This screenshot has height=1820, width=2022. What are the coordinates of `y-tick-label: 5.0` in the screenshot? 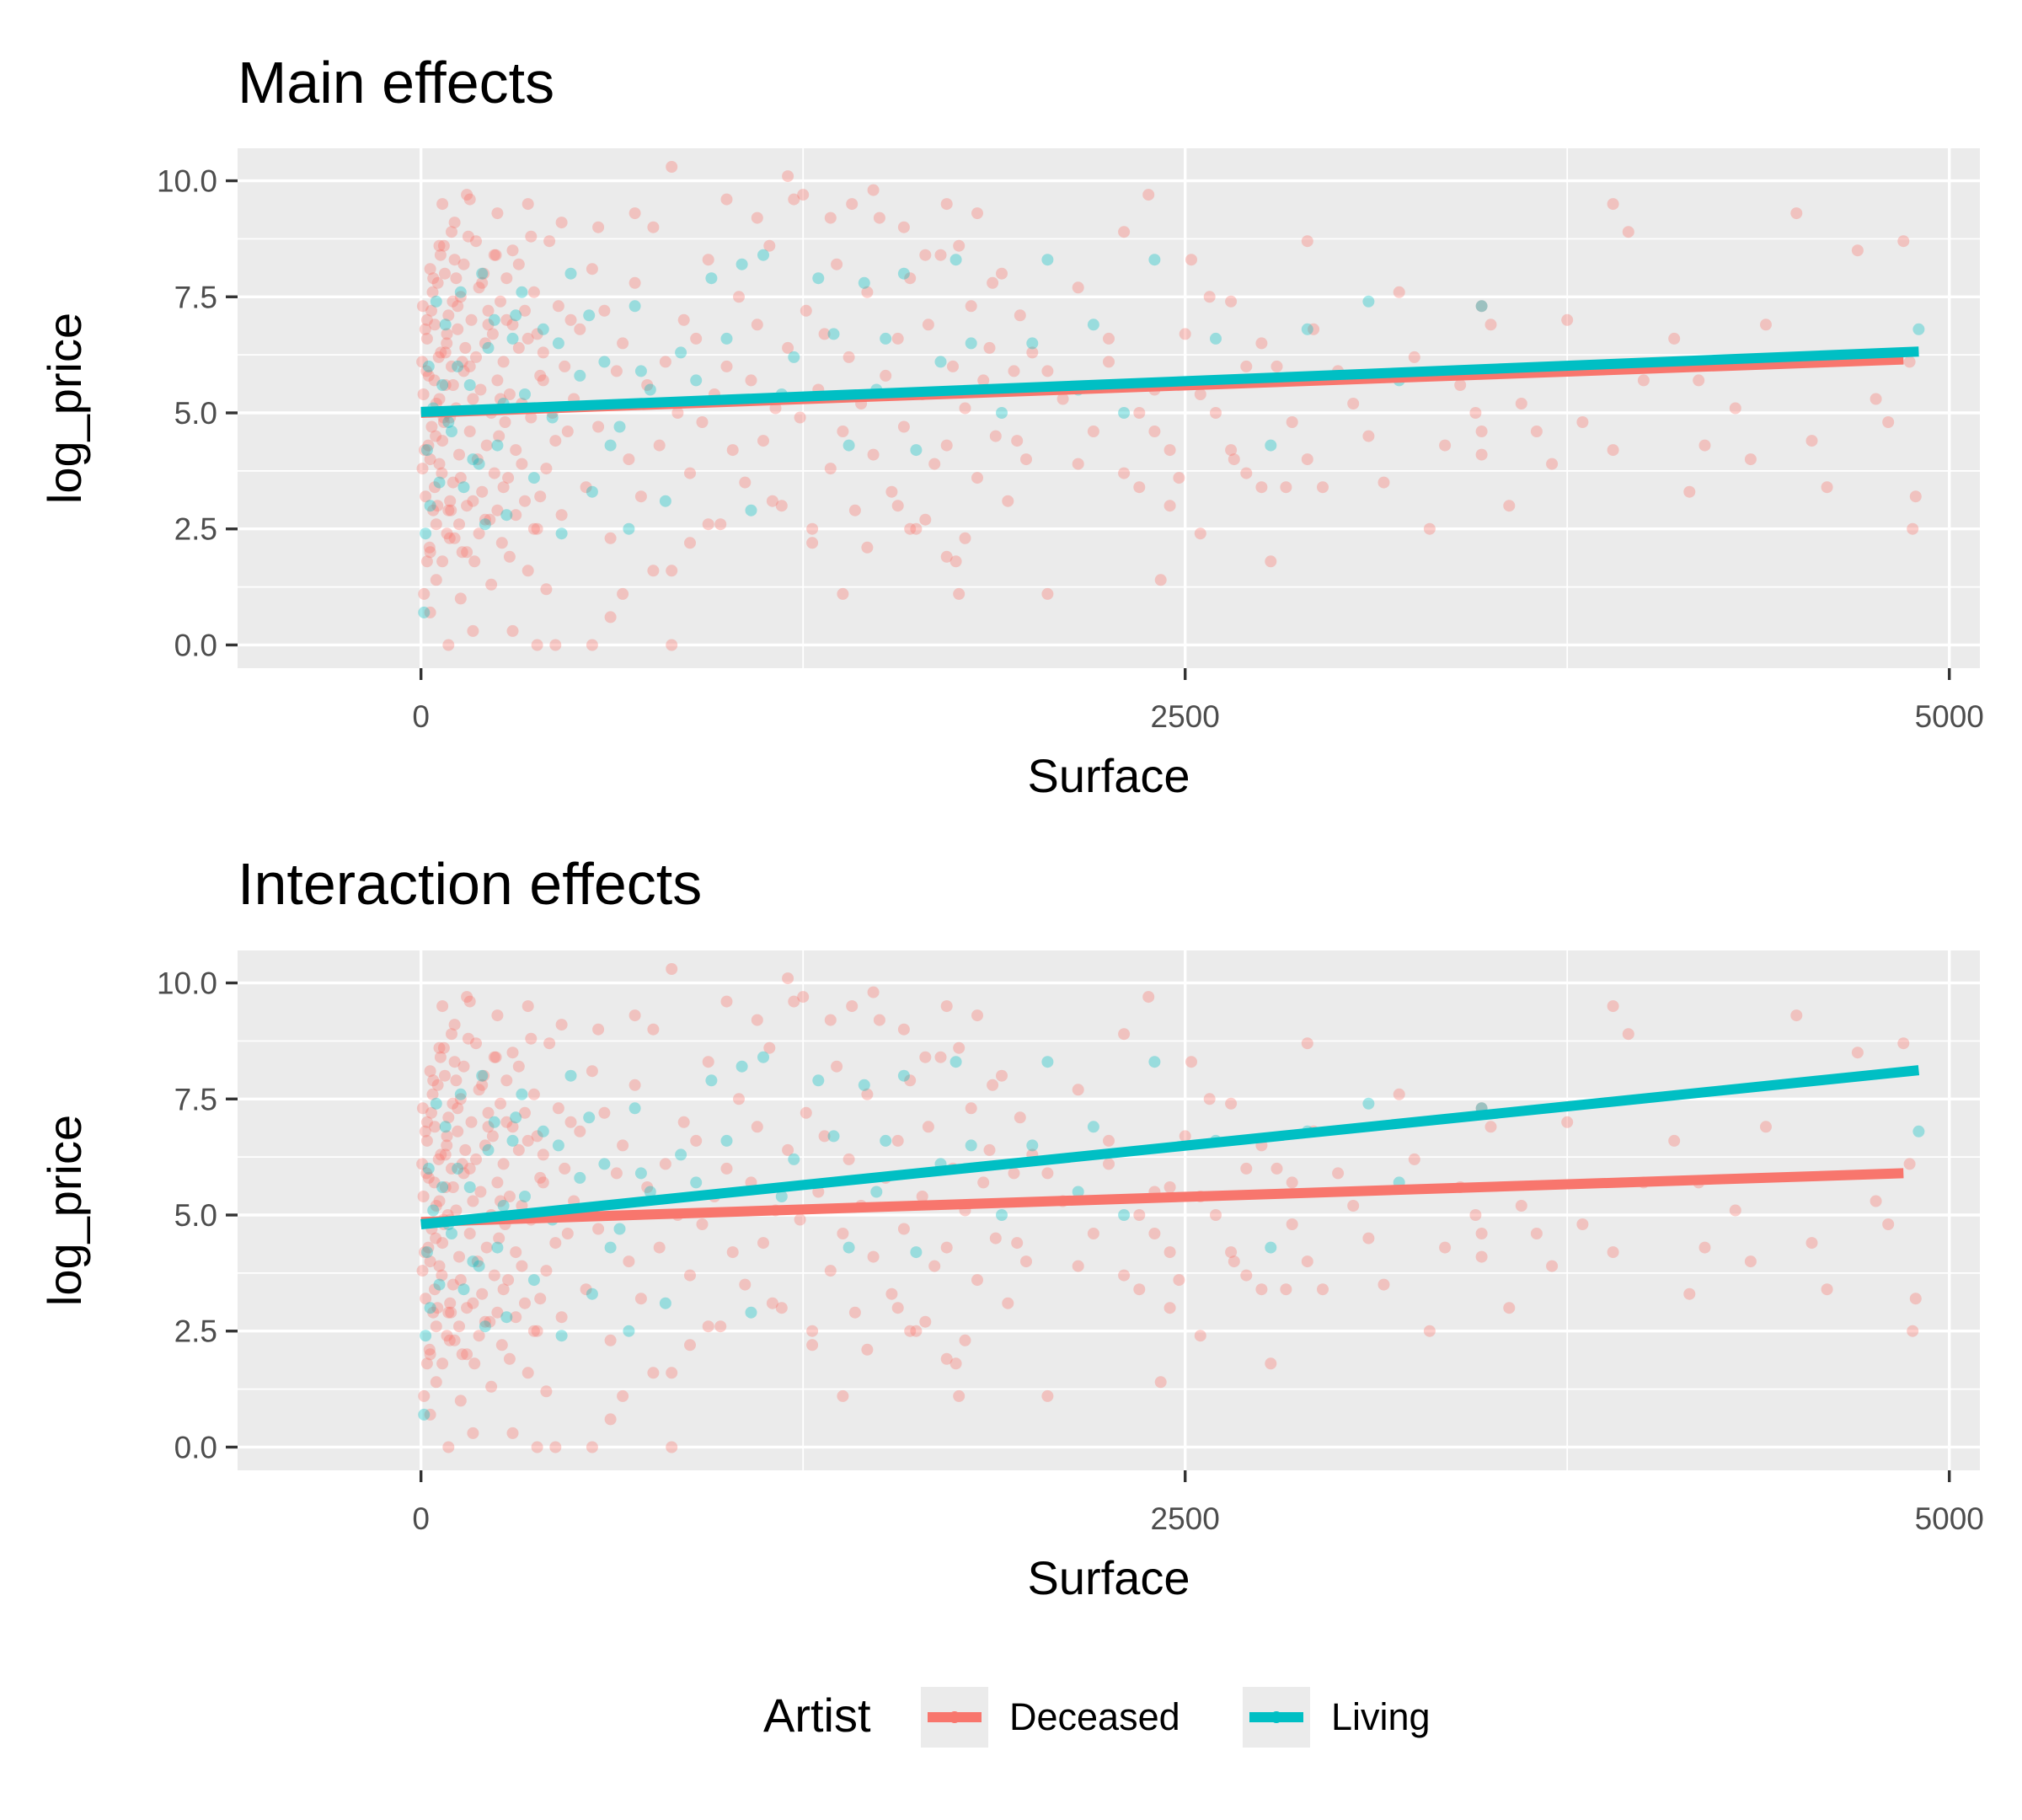 It's located at (195, 413).